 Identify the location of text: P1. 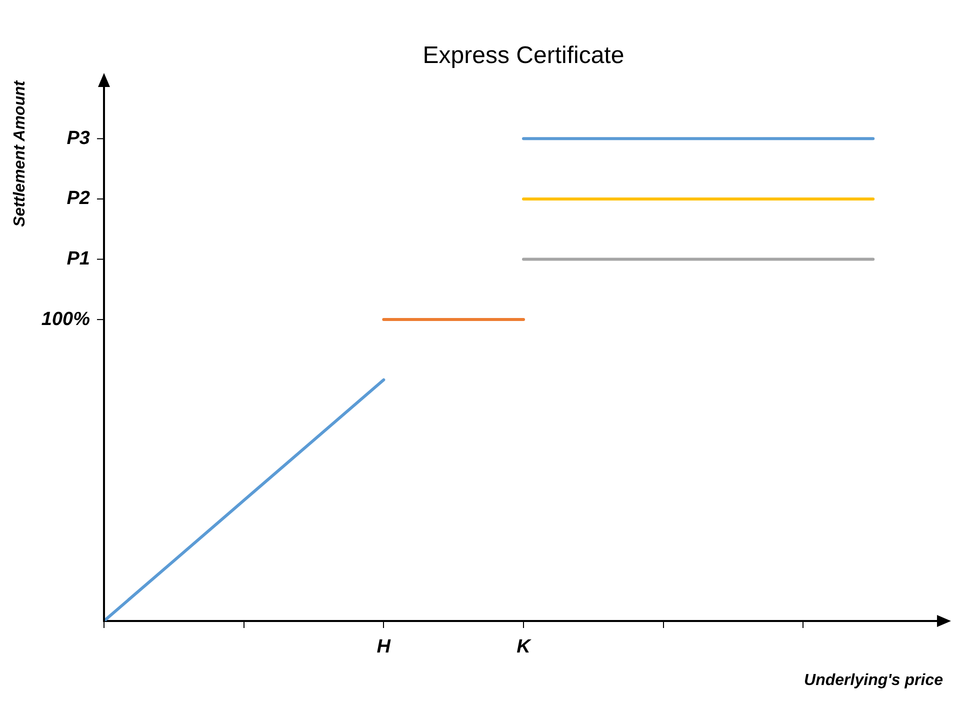
(78, 259).